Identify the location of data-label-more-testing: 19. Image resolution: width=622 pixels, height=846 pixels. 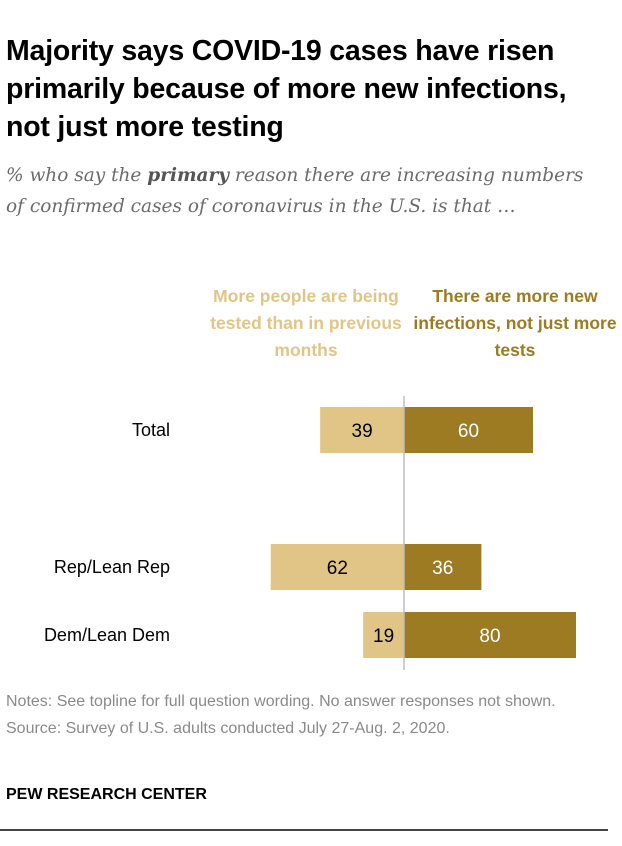
(383, 636).